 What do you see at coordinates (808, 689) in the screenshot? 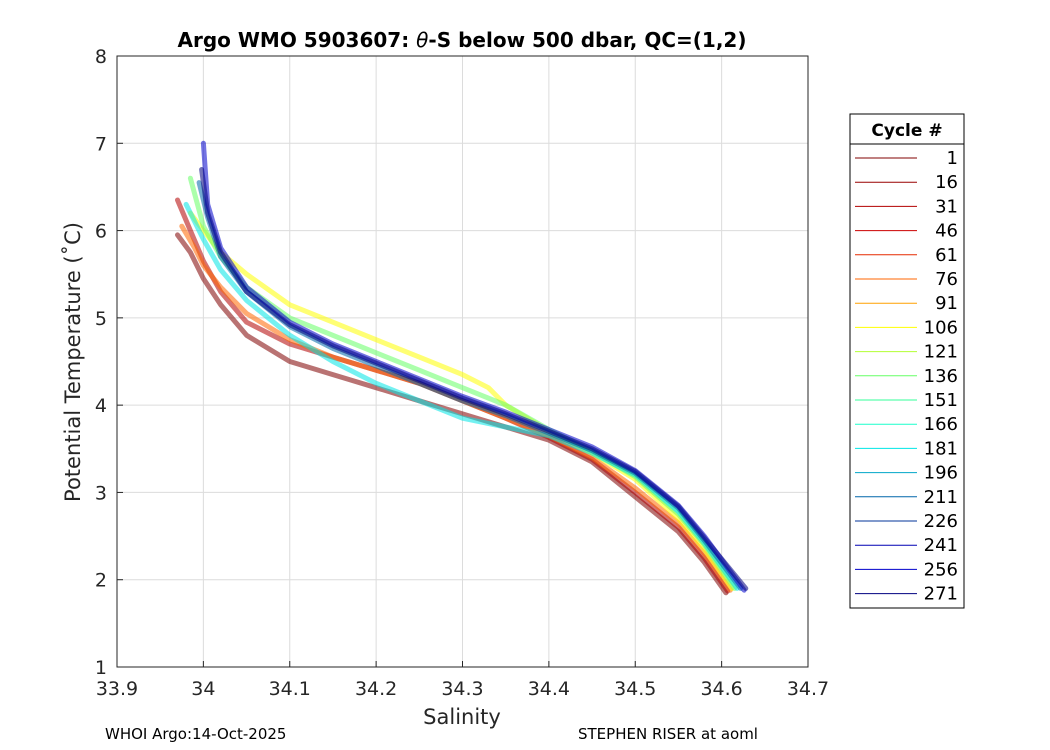
I see `x-tick-label: 34.7` at bounding box center [808, 689].